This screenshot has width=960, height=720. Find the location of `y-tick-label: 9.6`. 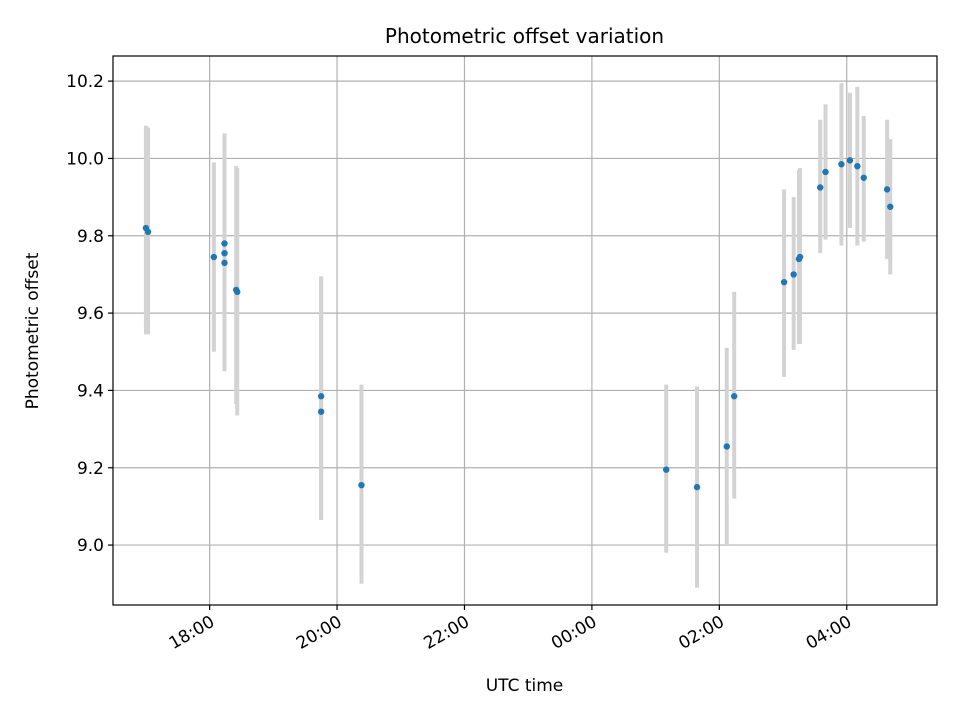

y-tick-label: 9.6 is located at coordinates (90, 314).